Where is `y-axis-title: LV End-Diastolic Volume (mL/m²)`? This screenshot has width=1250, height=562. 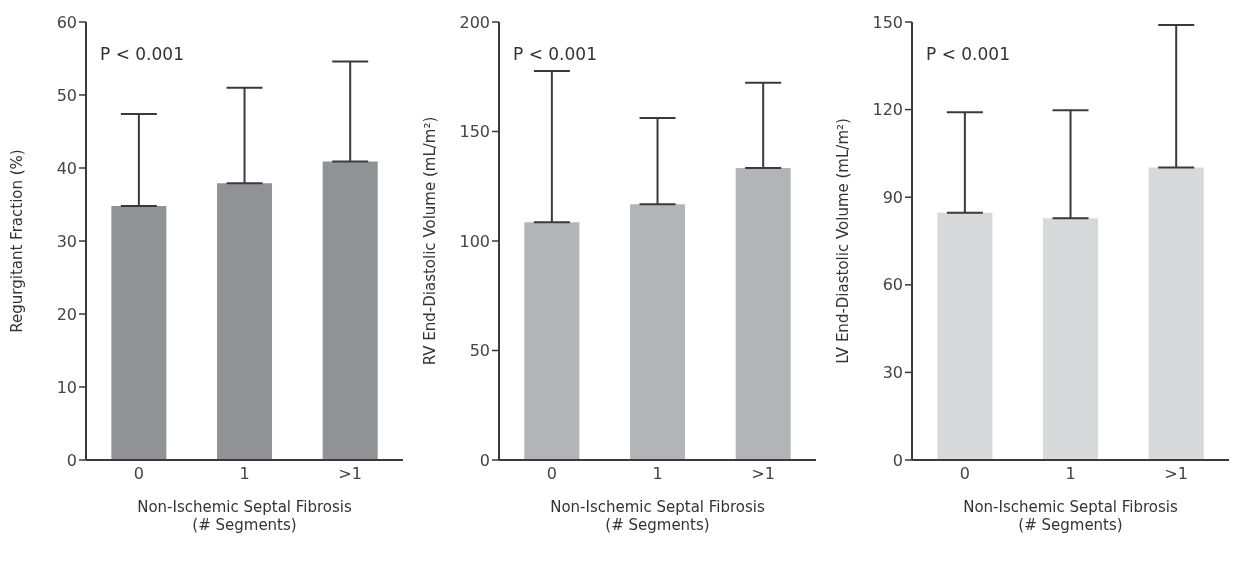 y-axis-title: LV End-Diastolic Volume (mL/m²) is located at coordinates (843, 241).